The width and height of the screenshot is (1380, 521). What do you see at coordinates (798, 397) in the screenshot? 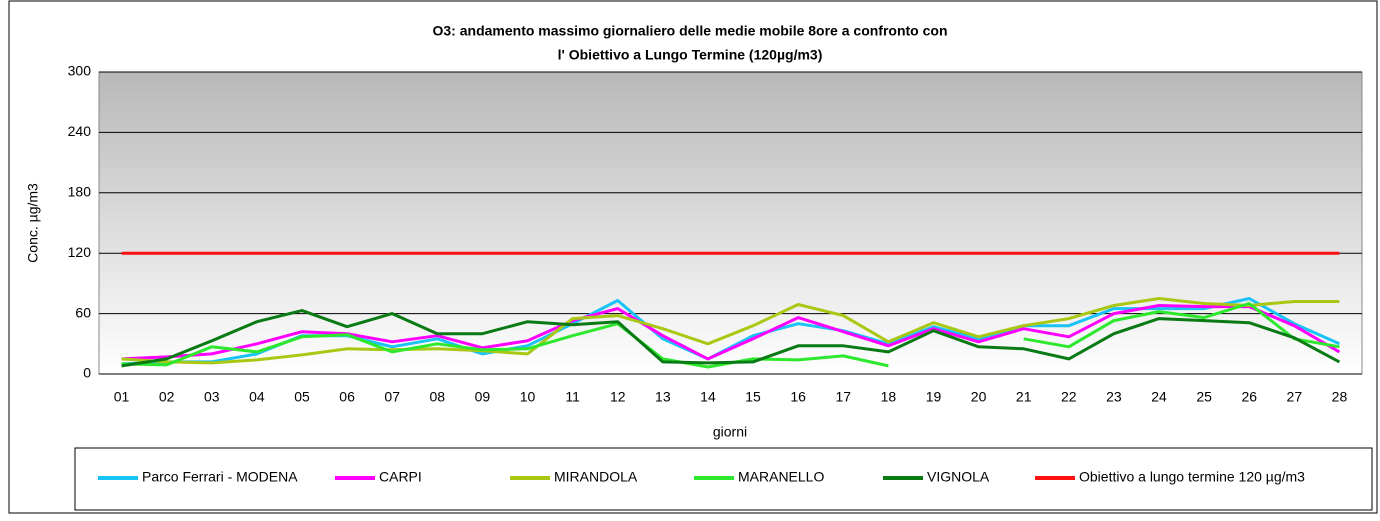
I see `x-tick-label: 16` at bounding box center [798, 397].